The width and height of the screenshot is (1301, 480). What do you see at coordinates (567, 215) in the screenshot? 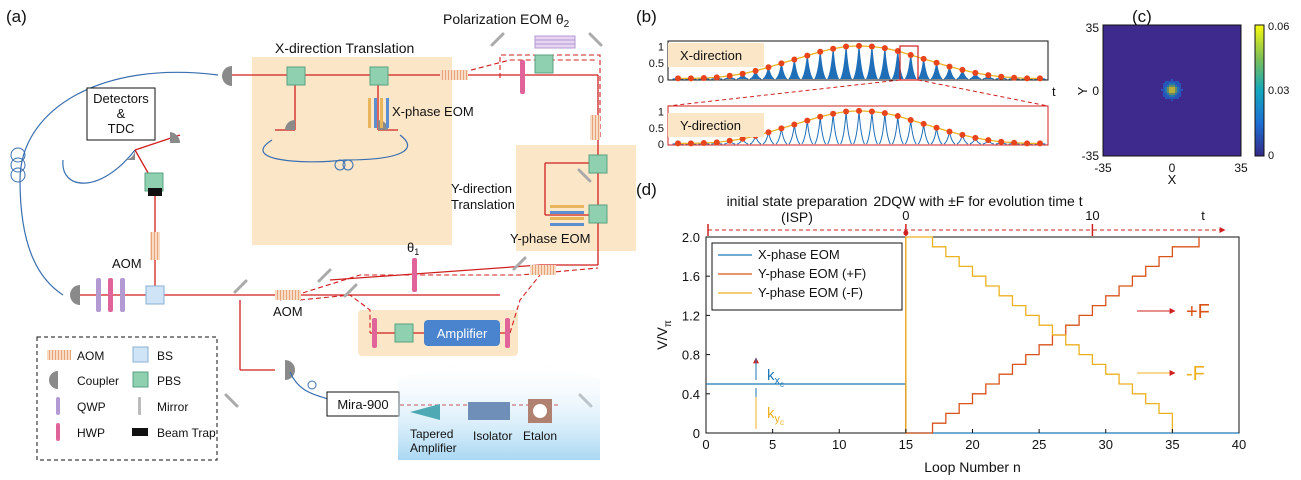
I see `y-phase-eom-icon` at bounding box center [567, 215].